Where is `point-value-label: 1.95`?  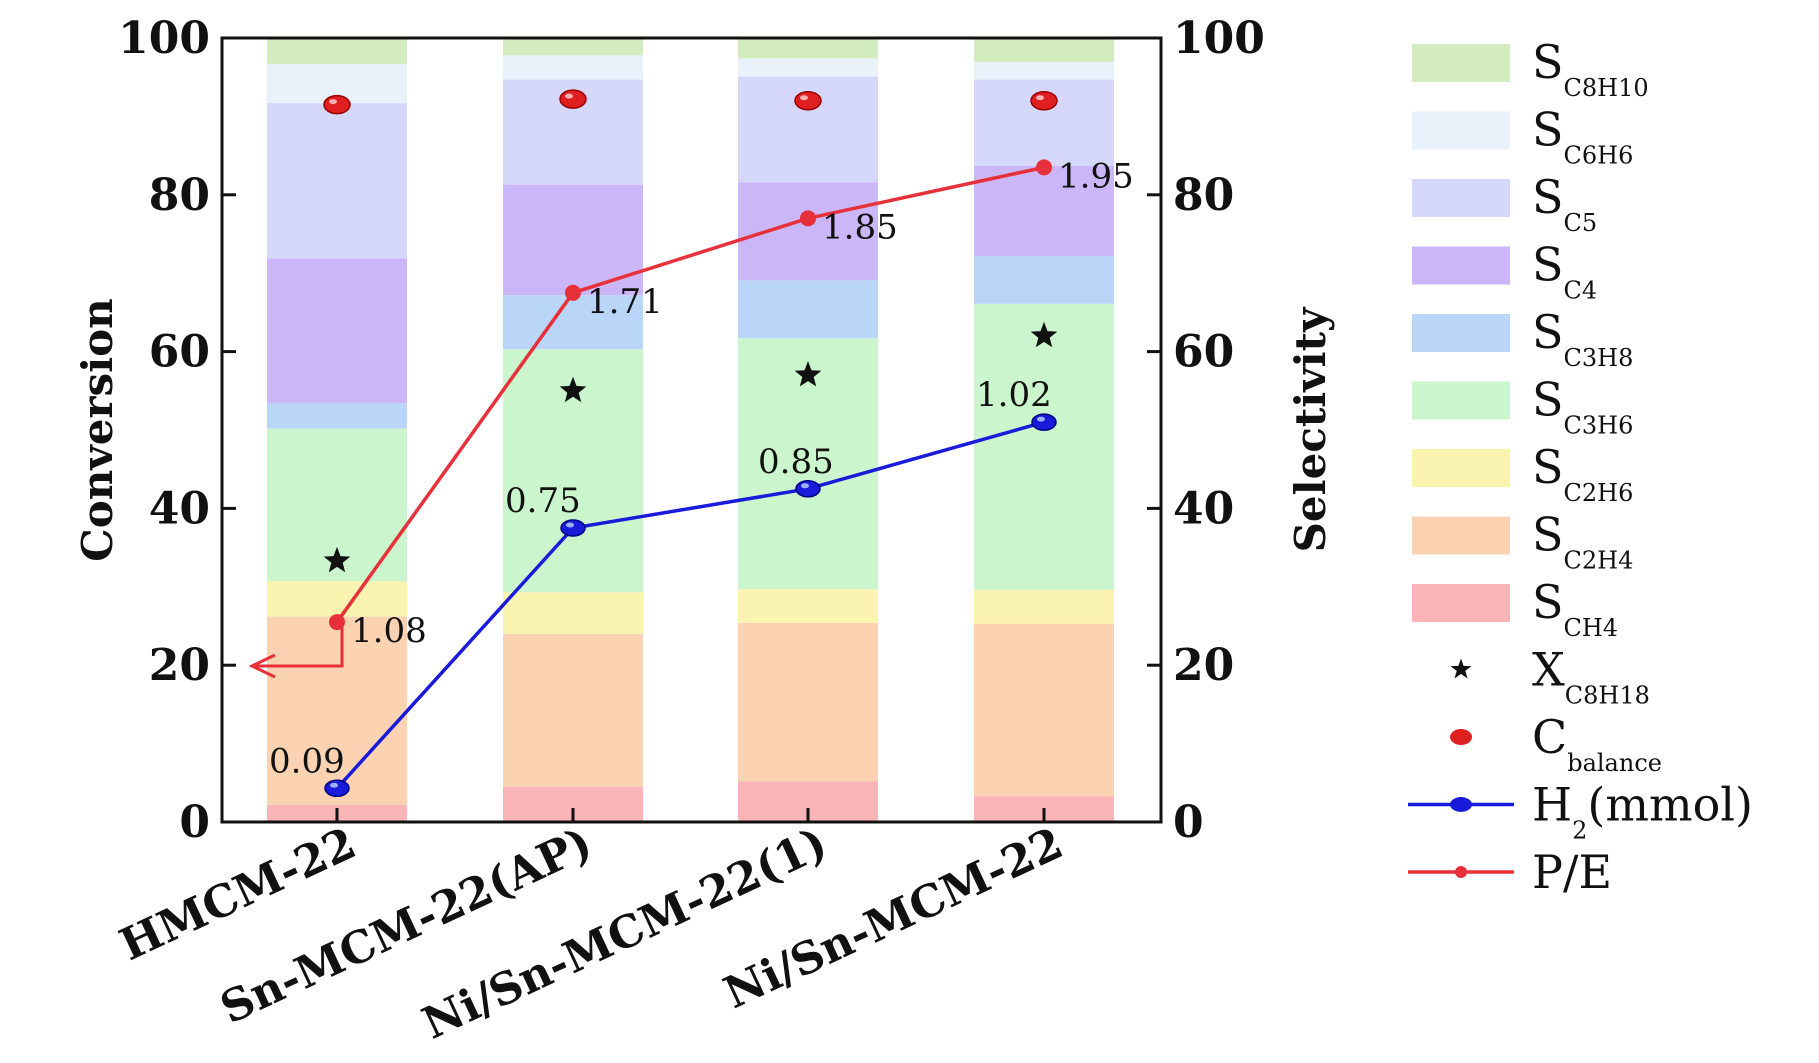
point-value-label: 1.95 is located at coordinates (1096, 176).